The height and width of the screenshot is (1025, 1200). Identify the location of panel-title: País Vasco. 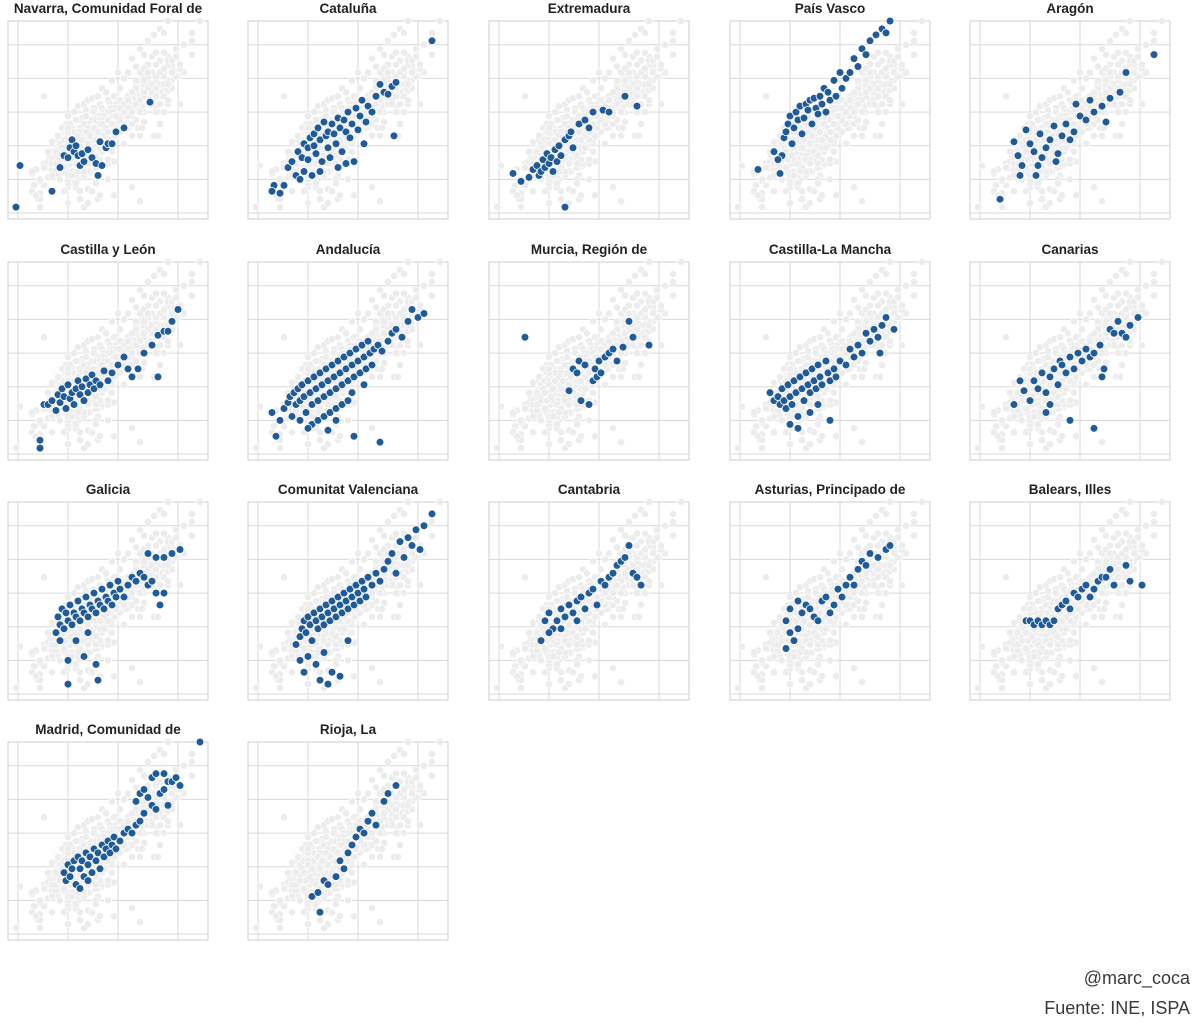
(830, 8).